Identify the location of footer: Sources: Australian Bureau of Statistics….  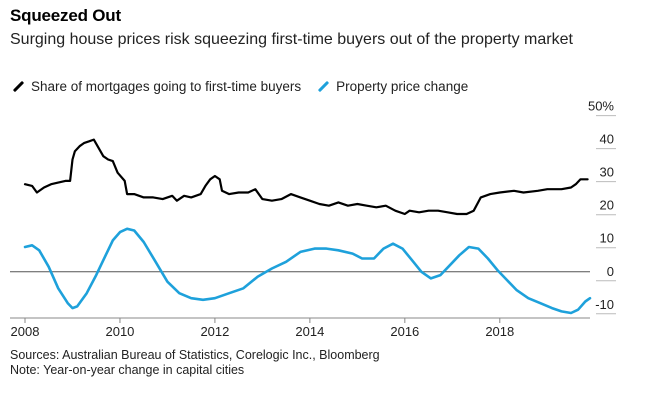
(195, 363).